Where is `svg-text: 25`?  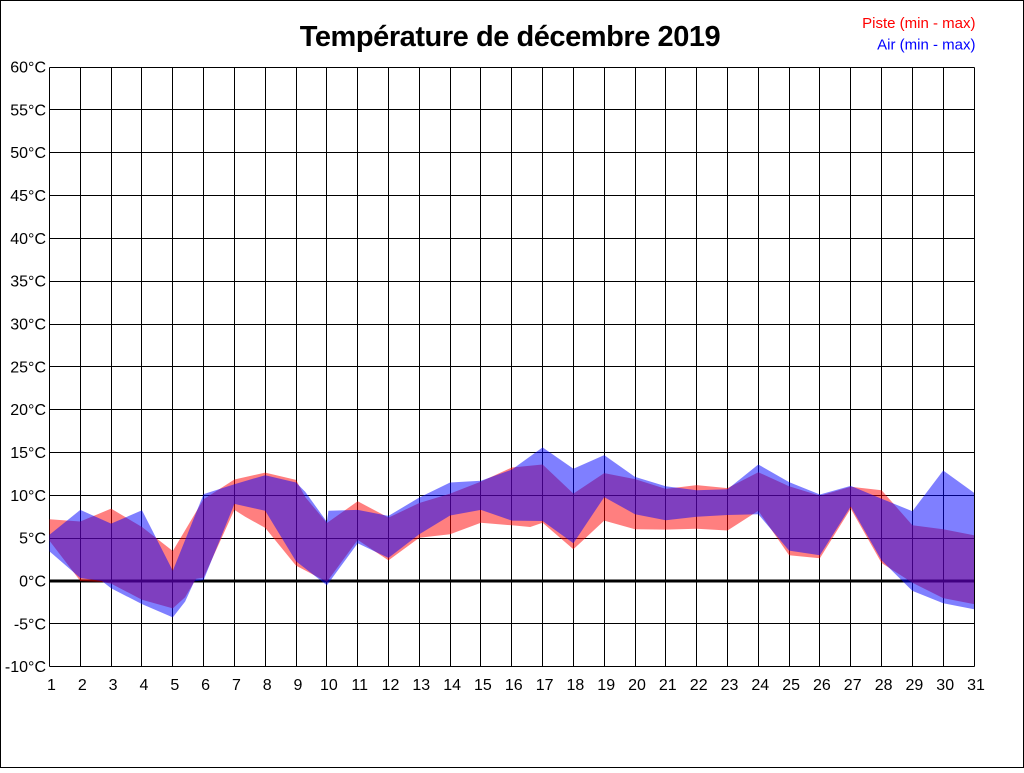
svg-text: 25 is located at coordinates (791, 685).